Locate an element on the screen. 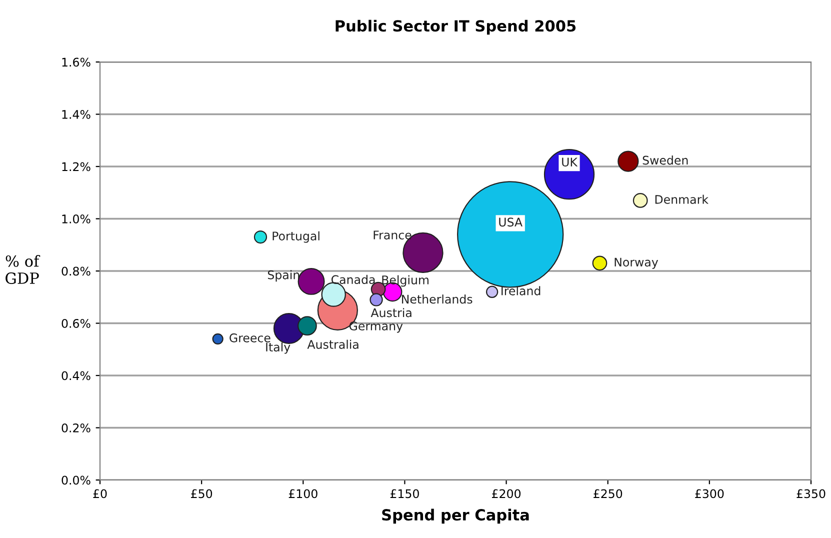  x-tick-label: £200 is located at coordinates (506, 493).